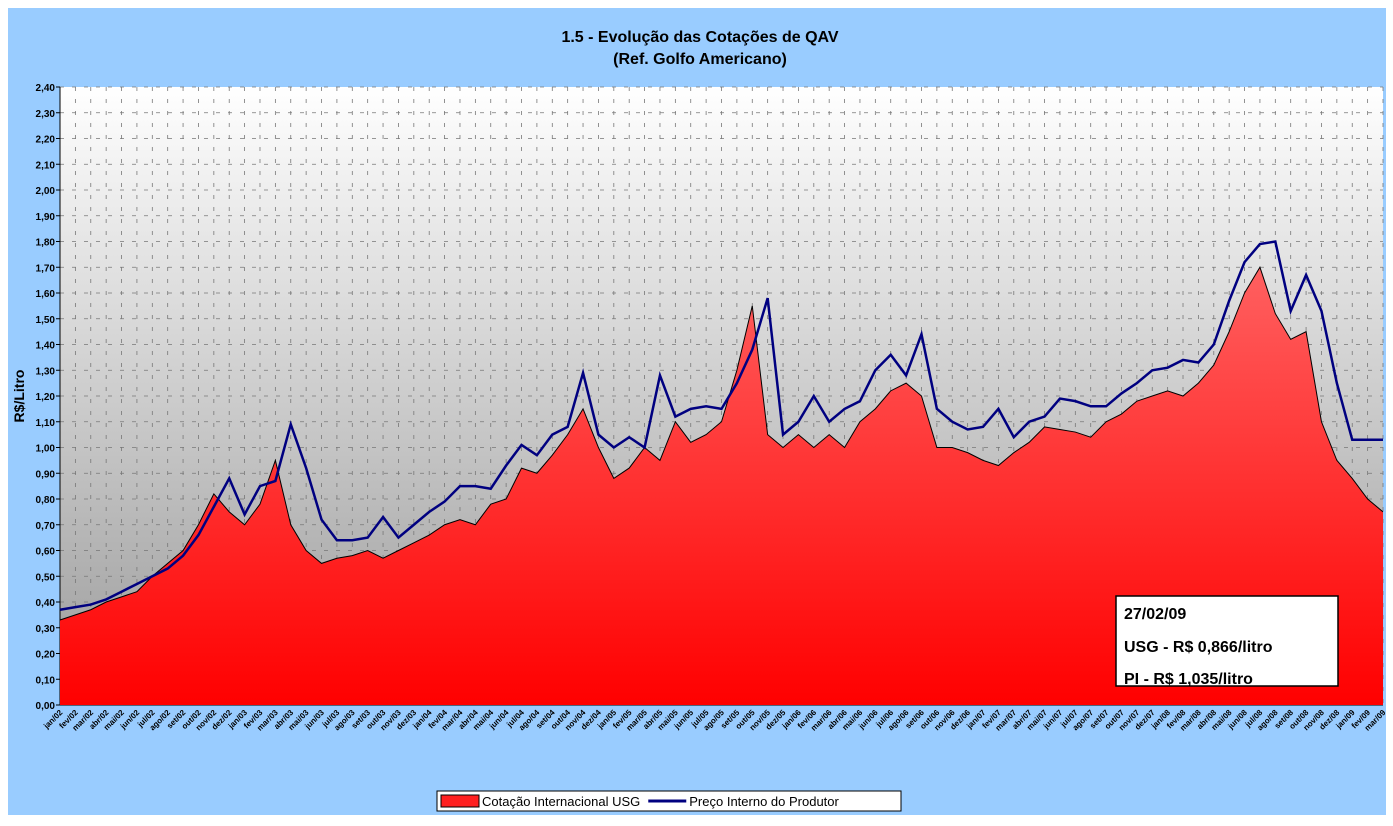 This screenshot has width=1393, height=826. Describe the element at coordinates (699, 37) in the screenshot. I see `chart-title: 1.5 - Evolução das Cotações de QAV` at that location.